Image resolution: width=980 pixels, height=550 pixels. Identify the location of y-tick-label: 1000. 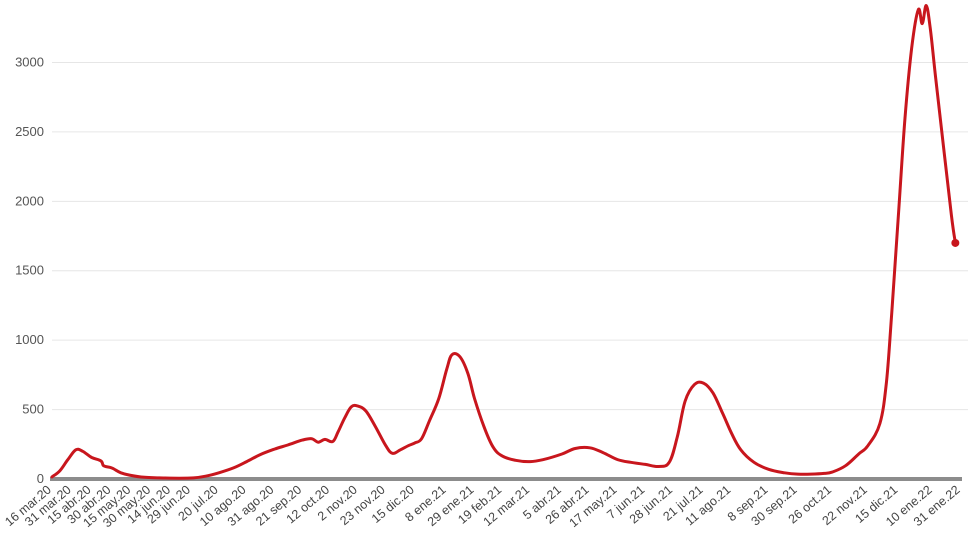
(29, 339).